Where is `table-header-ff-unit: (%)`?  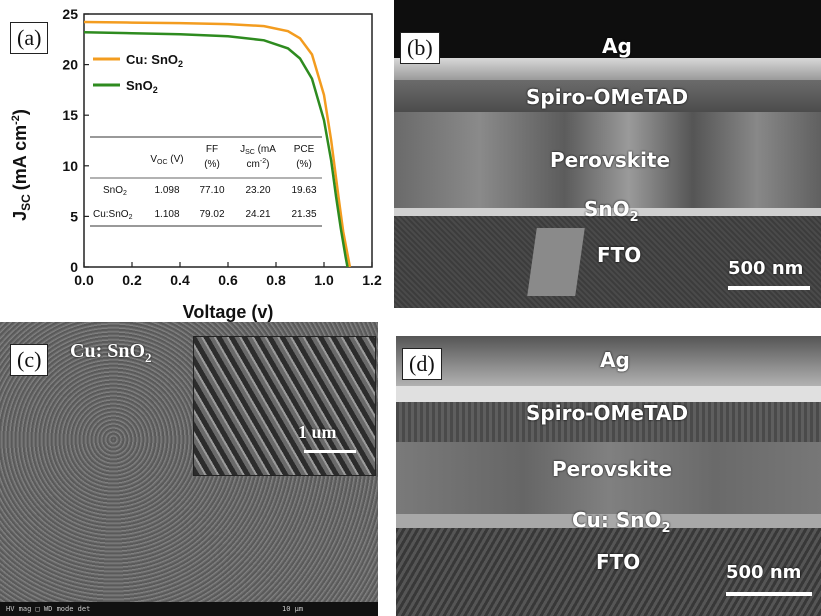
table-header-ff-unit: (%) is located at coordinates (212, 164).